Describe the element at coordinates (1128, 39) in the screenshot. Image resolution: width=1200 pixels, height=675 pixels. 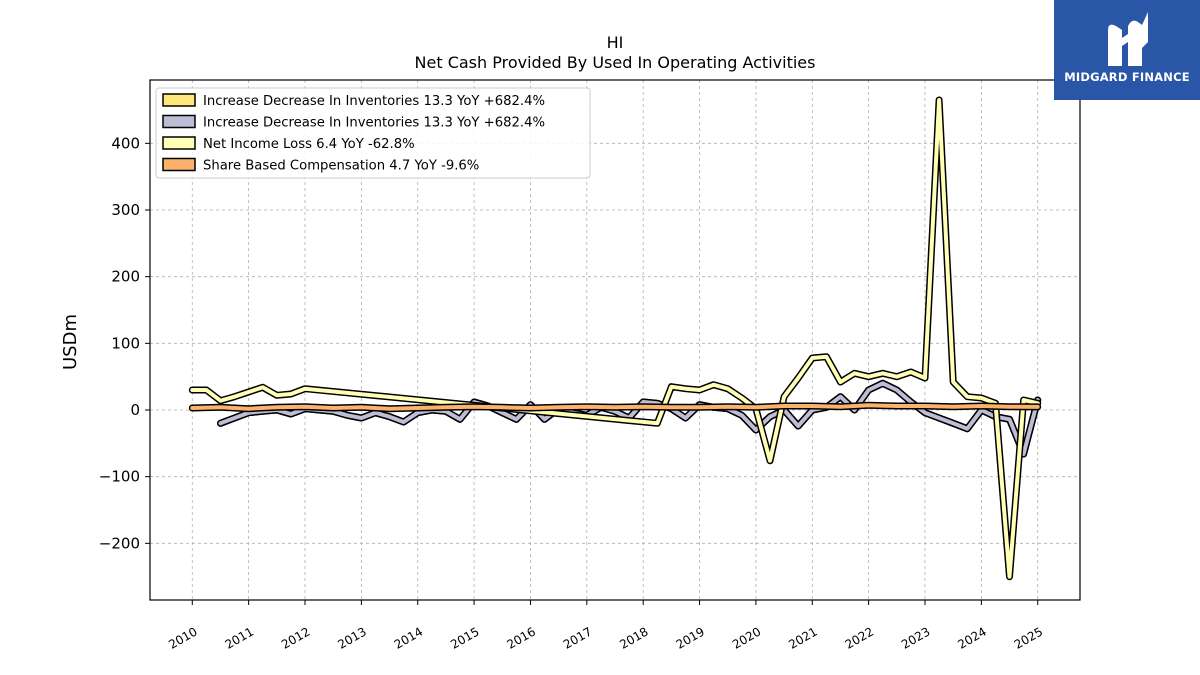
I see `midgard-logo-icon` at that location.